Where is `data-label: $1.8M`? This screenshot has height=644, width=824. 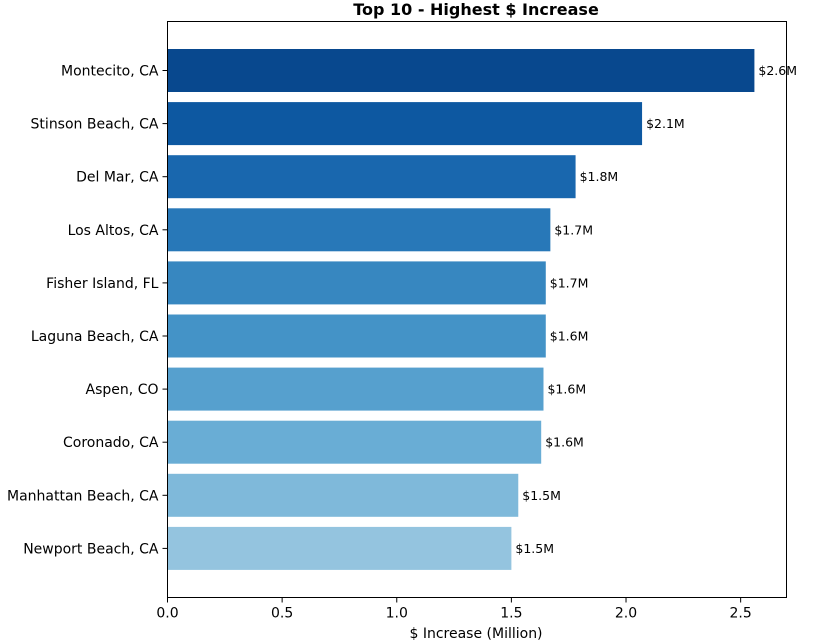
data-label: $1.8M is located at coordinates (599, 176).